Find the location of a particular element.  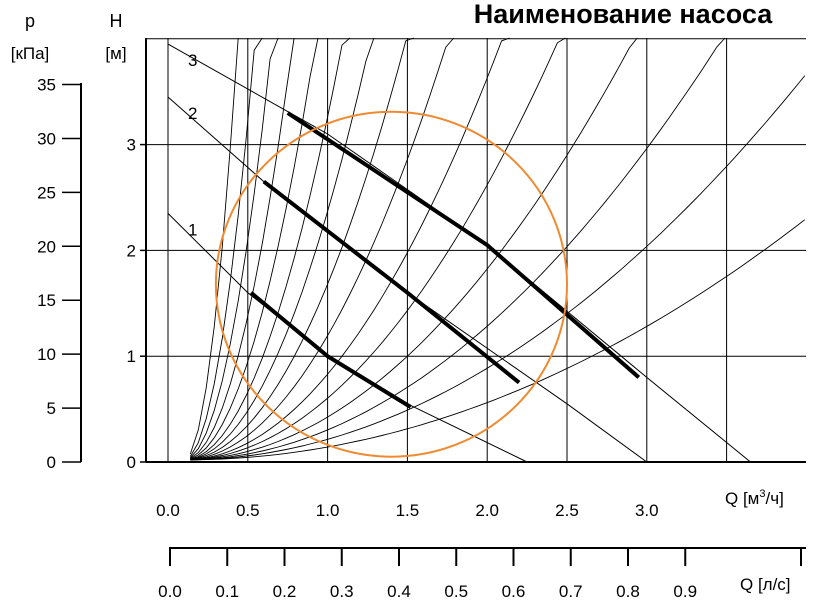

head-axis-symbol: H is located at coordinates (116, 21).